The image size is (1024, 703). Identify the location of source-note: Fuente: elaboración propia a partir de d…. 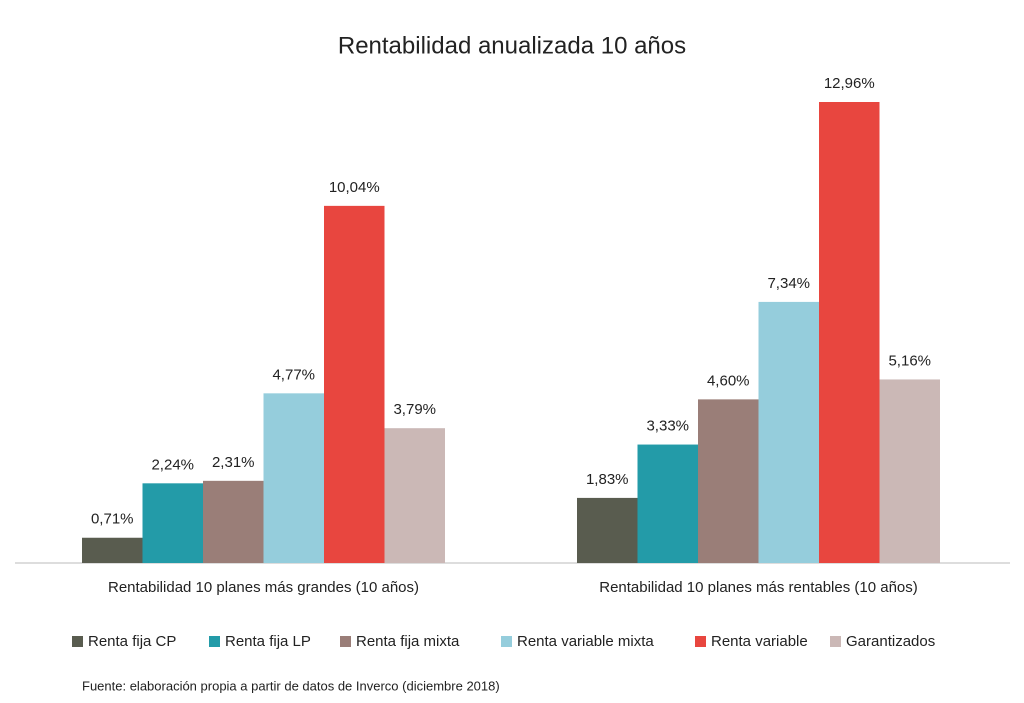
(291, 685).